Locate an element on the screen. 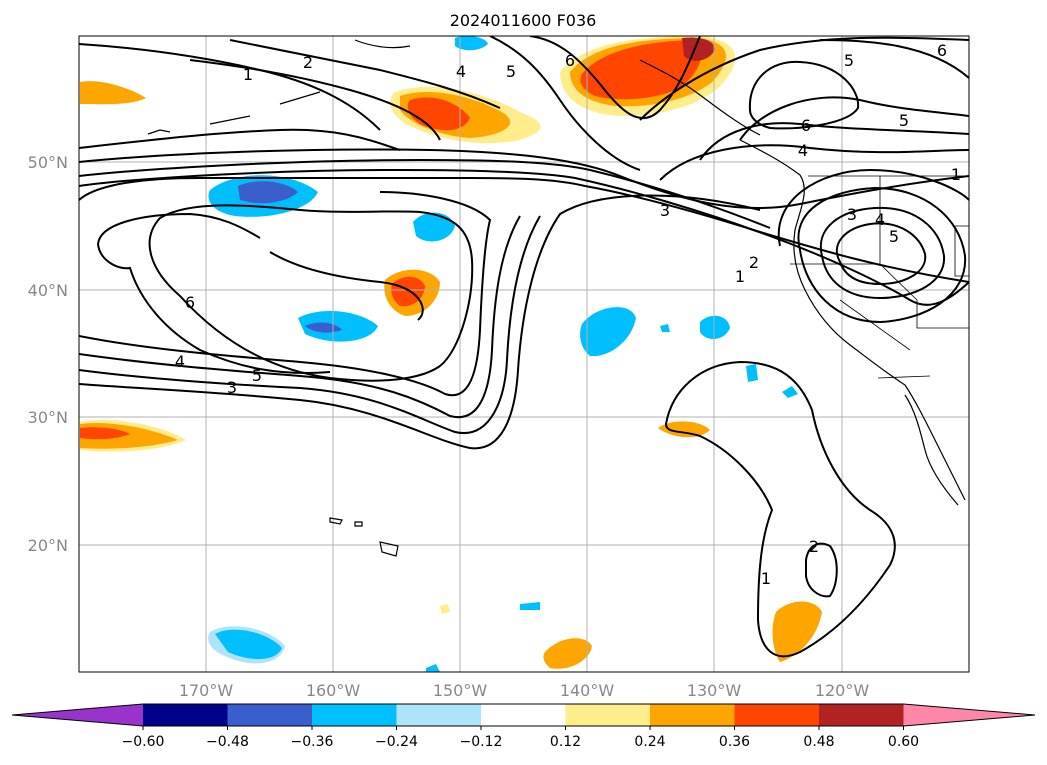 Image resolution: width=1047 pixels, height=765 pixels. lon-label: 130°W is located at coordinates (714, 690).